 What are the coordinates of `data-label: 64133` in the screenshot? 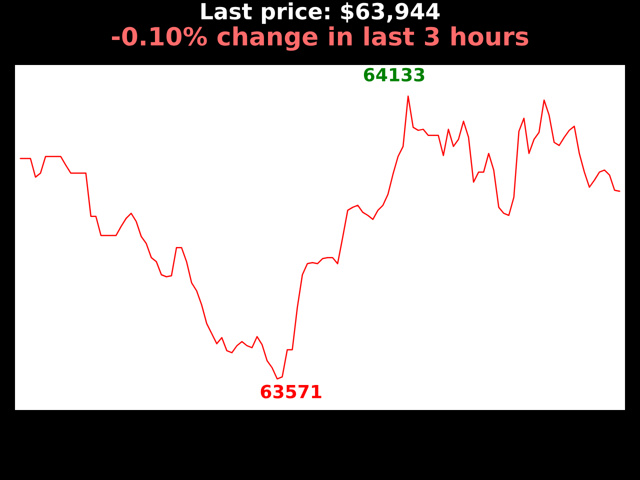 It's located at (394, 75).